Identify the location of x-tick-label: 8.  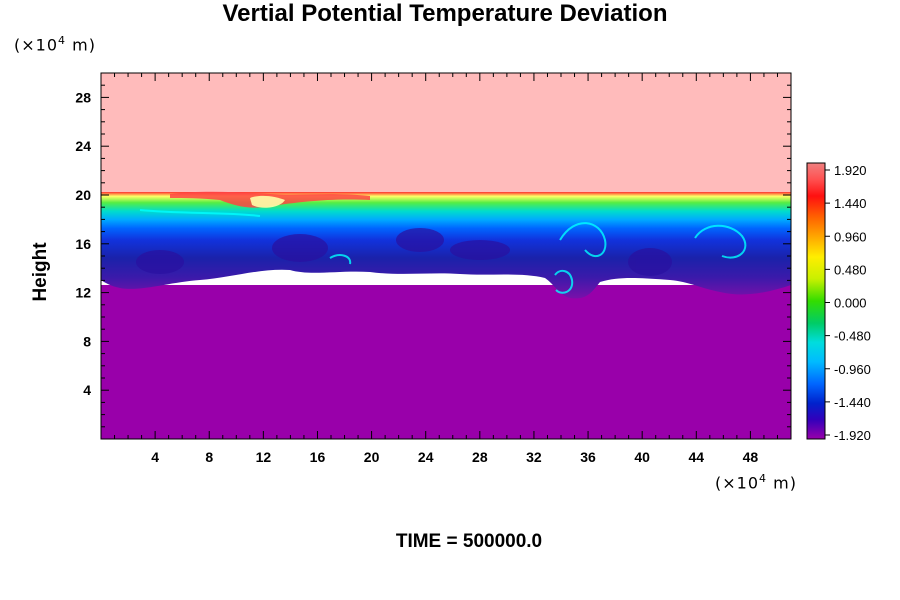
(209, 457).